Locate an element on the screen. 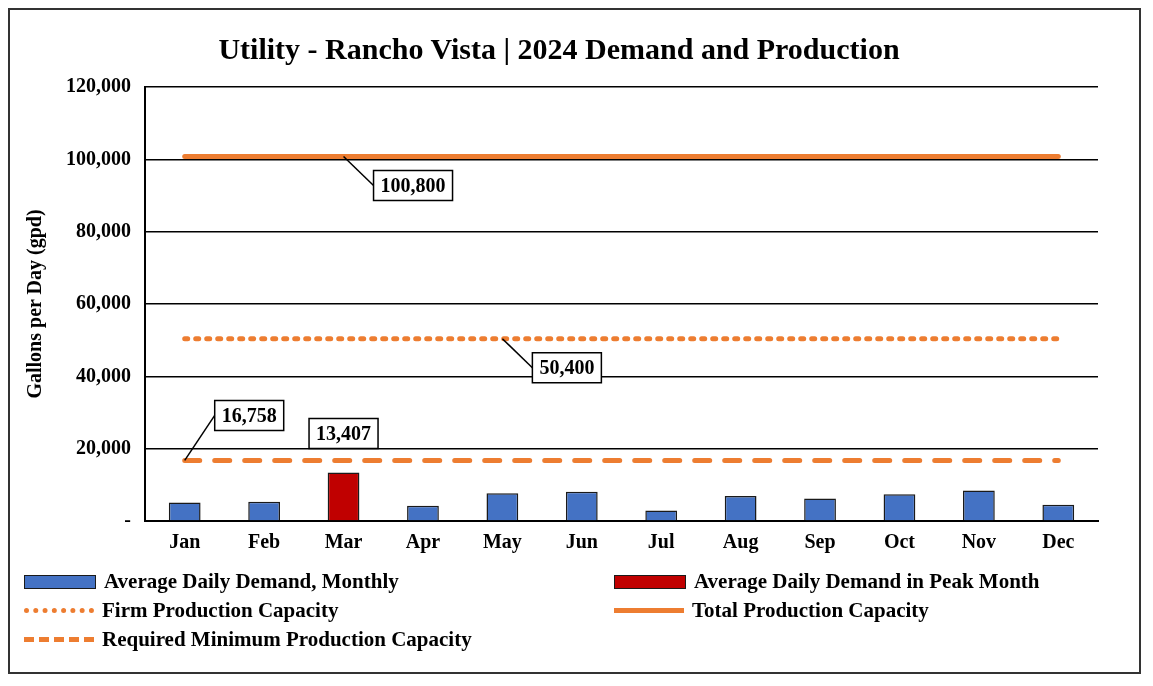 The image size is (1153, 686). legend-label: Total Production Capacity is located at coordinates (810, 610).